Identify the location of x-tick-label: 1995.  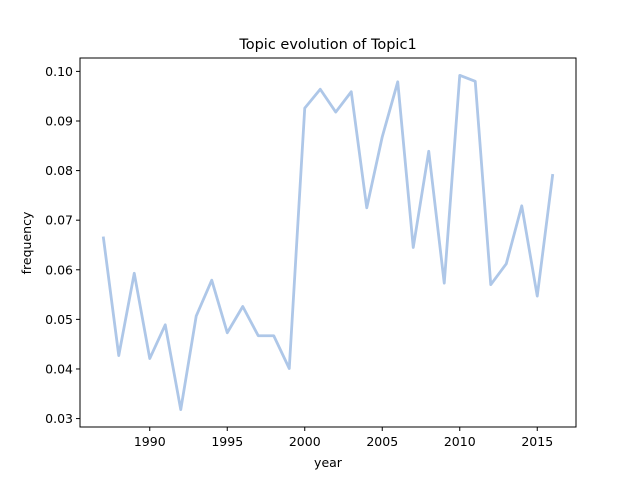
(227, 441).